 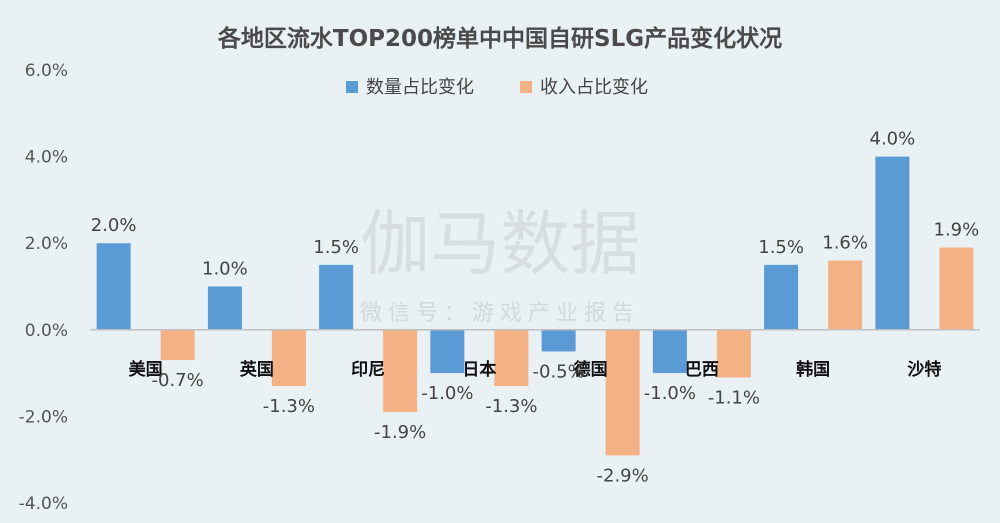 What do you see at coordinates (702, 370) in the screenshot?
I see `category-label: 巴西` at bounding box center [702, 370].